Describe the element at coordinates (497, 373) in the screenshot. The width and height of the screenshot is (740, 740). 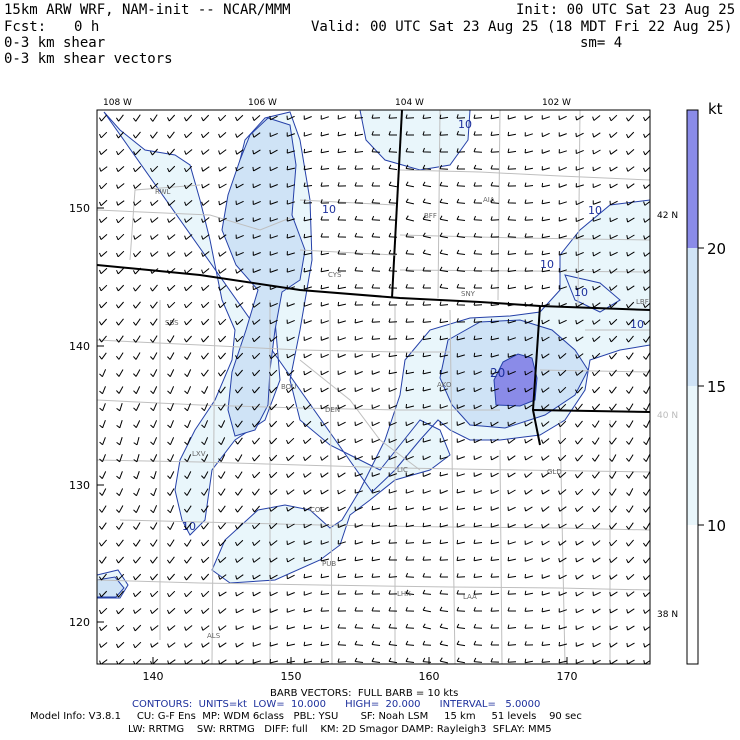
I see `contour-label: 20` at that location.